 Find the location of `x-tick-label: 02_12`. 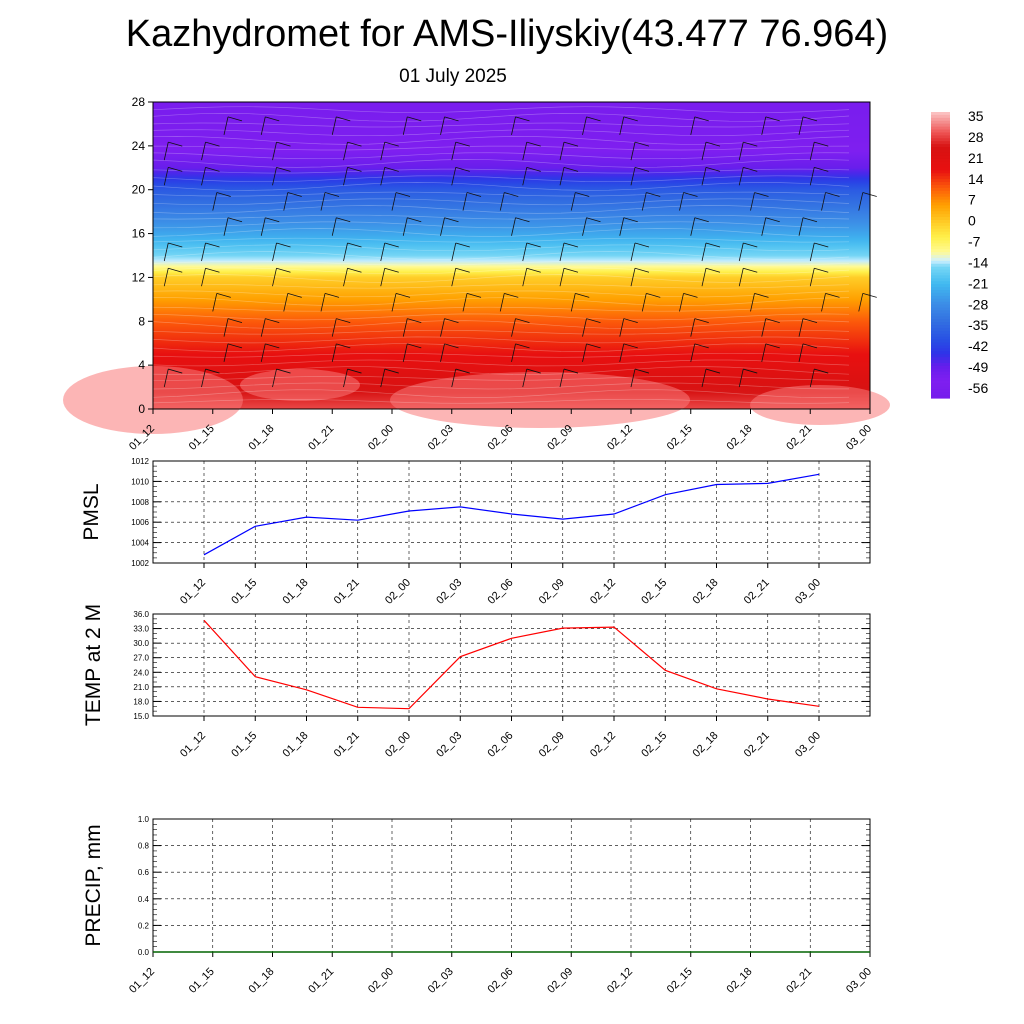

x-tick-label: 02_12 is located at coordinates (620, 438).